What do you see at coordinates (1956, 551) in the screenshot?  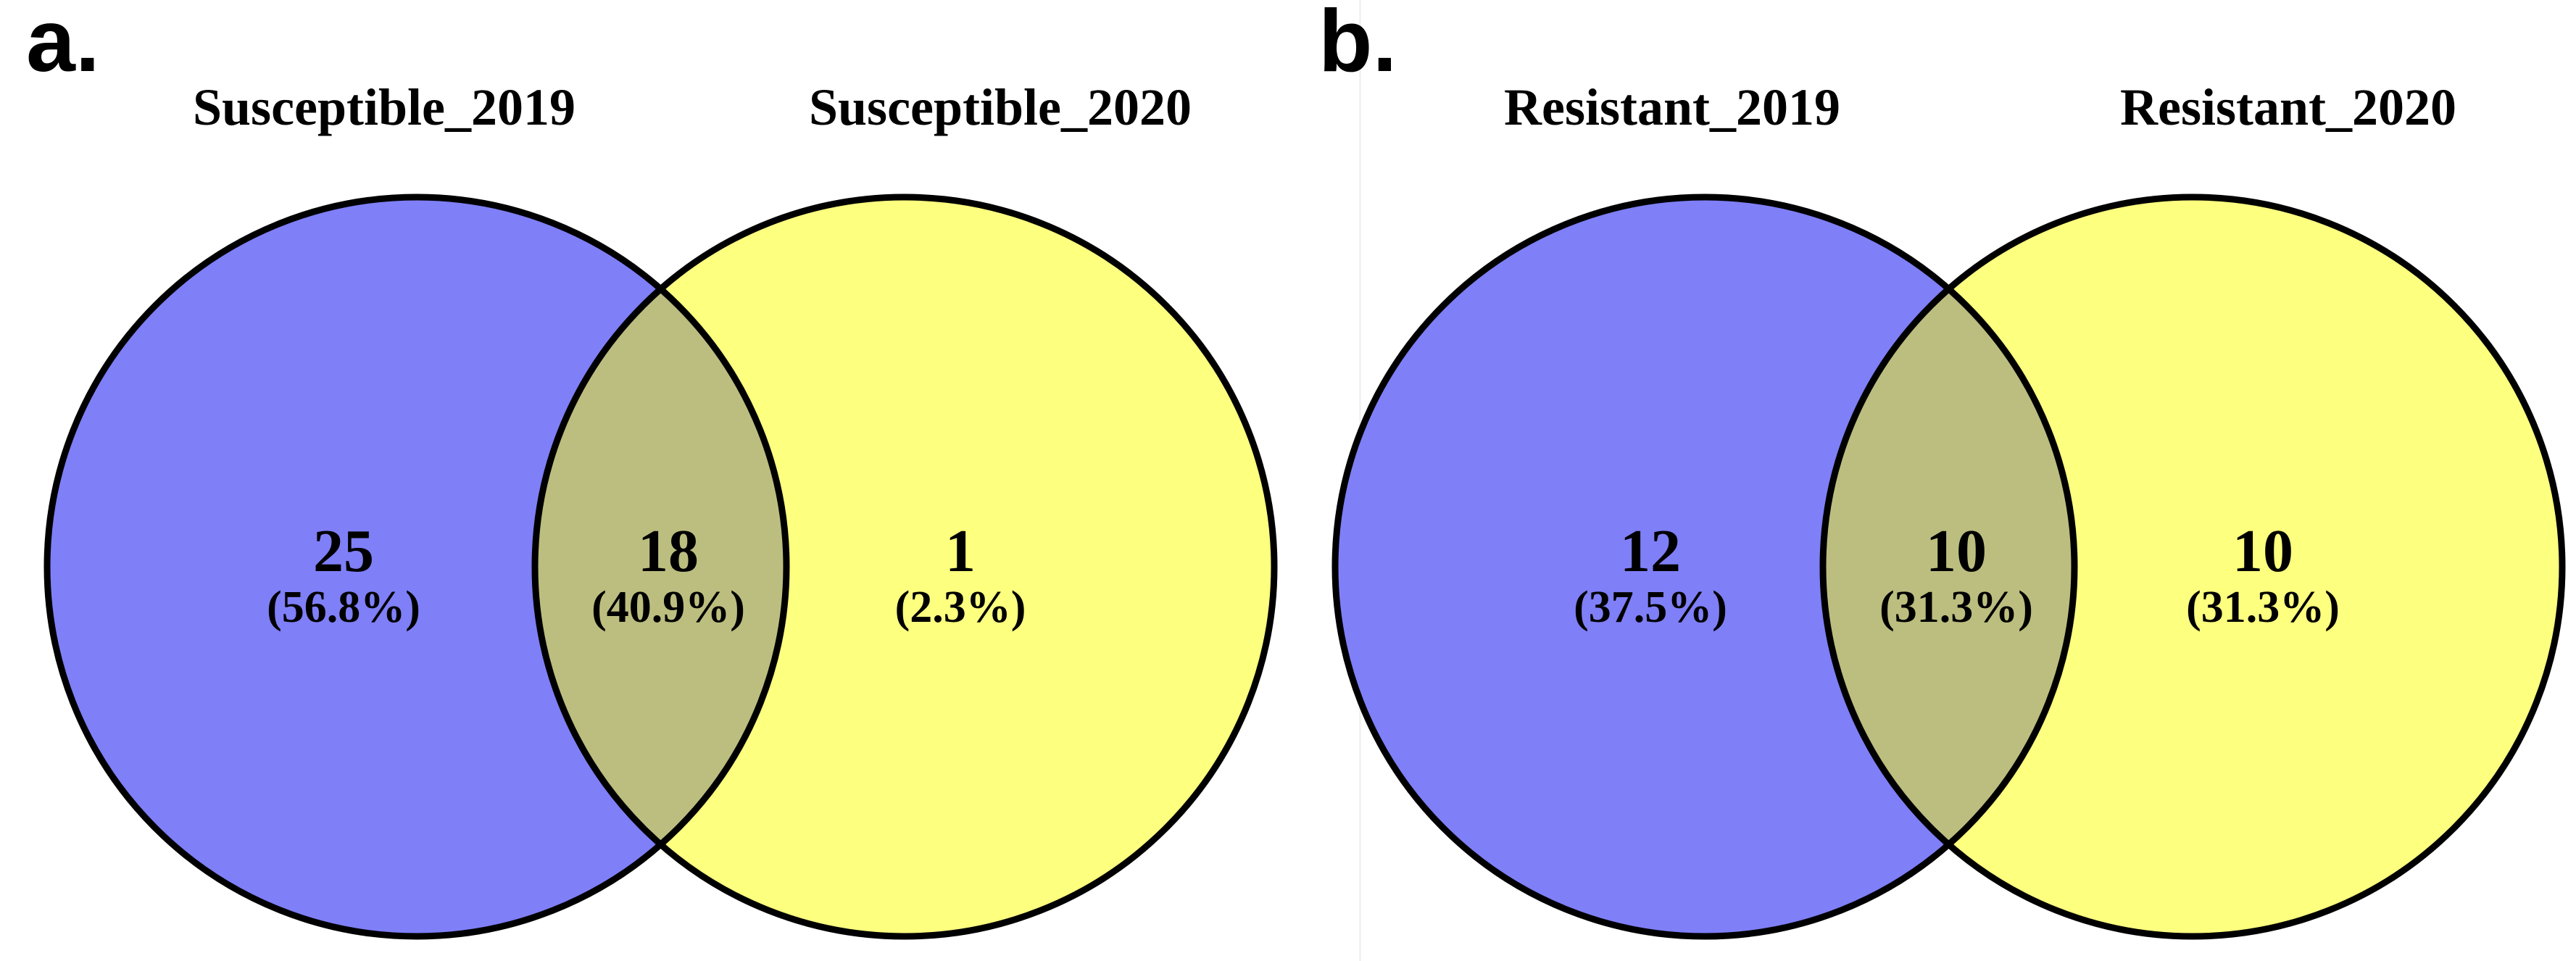 I see `overlap-region-count: 10` at bounding box center [1956, 551].